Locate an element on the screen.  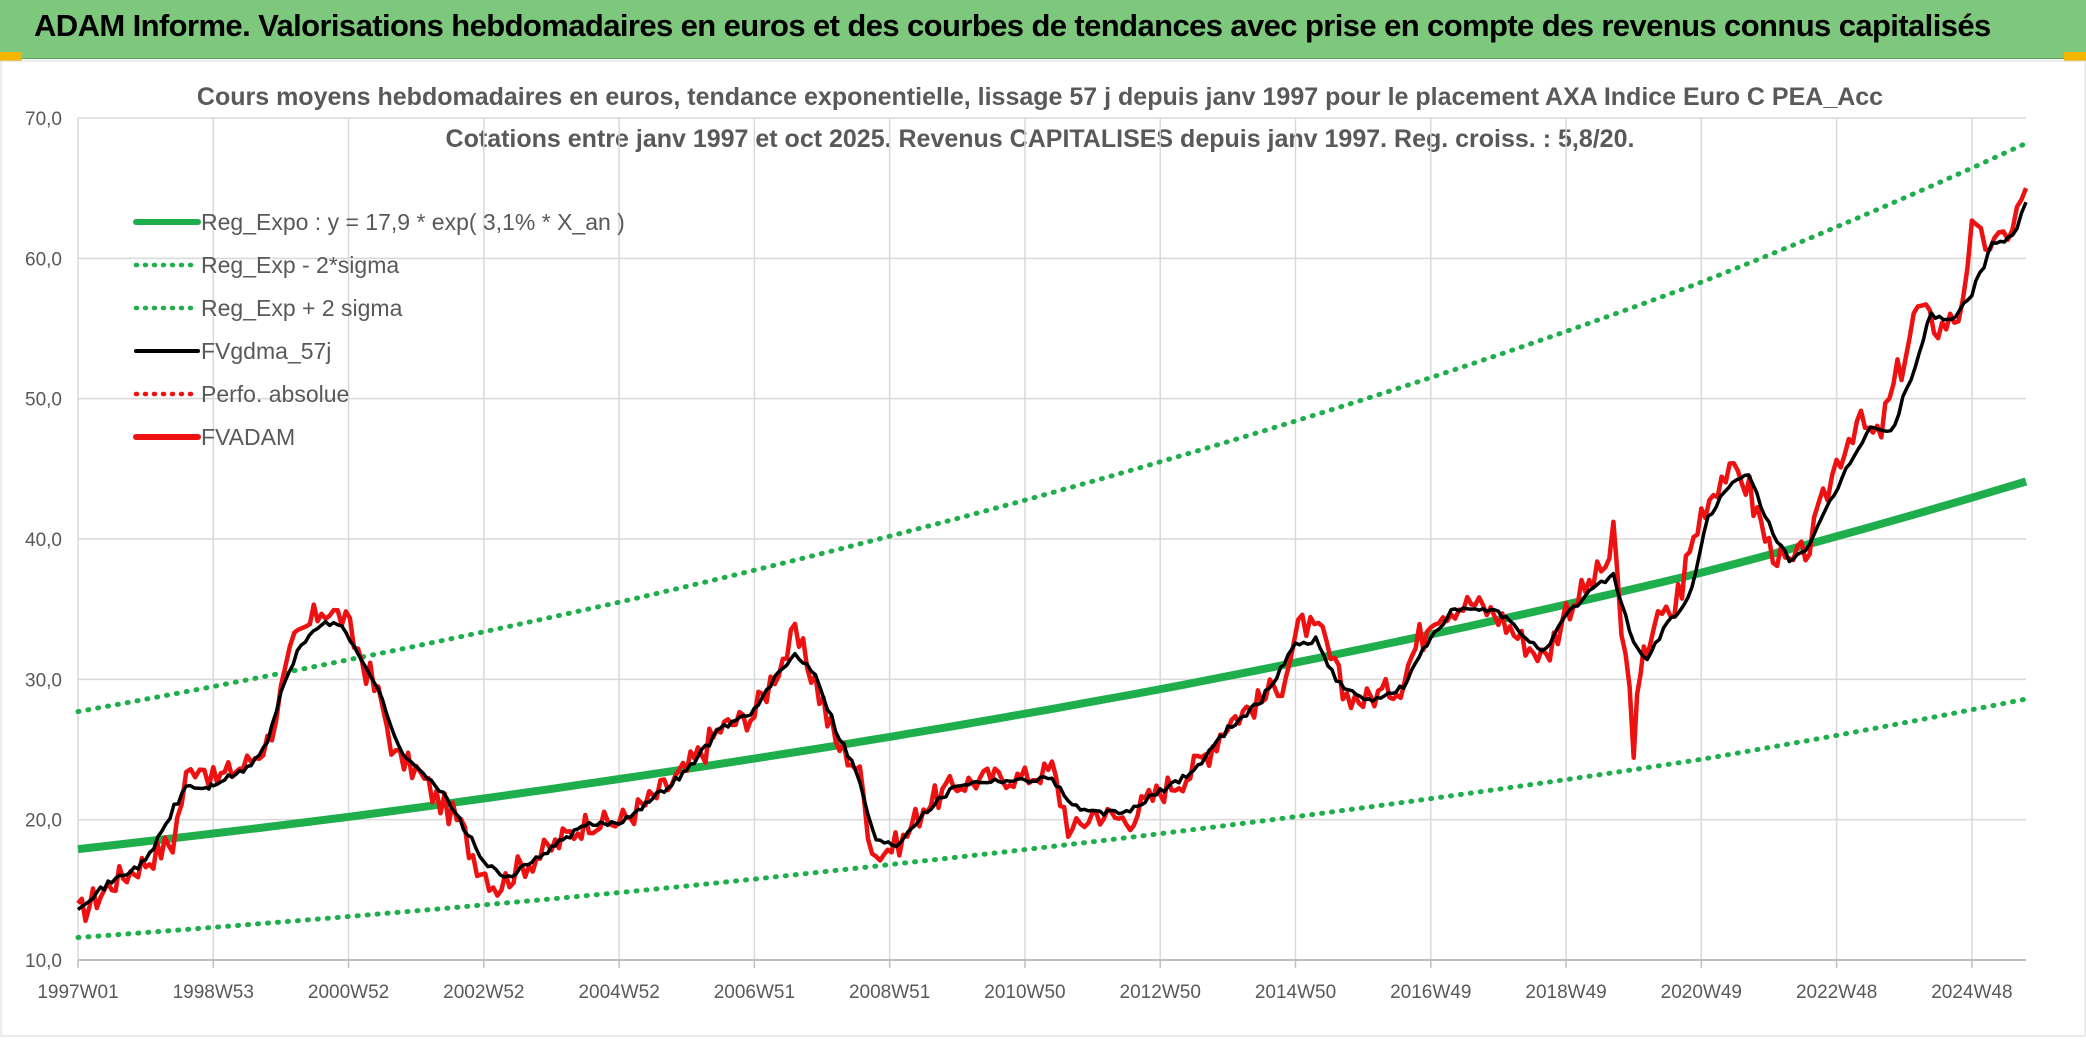
legend-label: Reg_Exp + 2 sigma is located at coordinates (302, 308).